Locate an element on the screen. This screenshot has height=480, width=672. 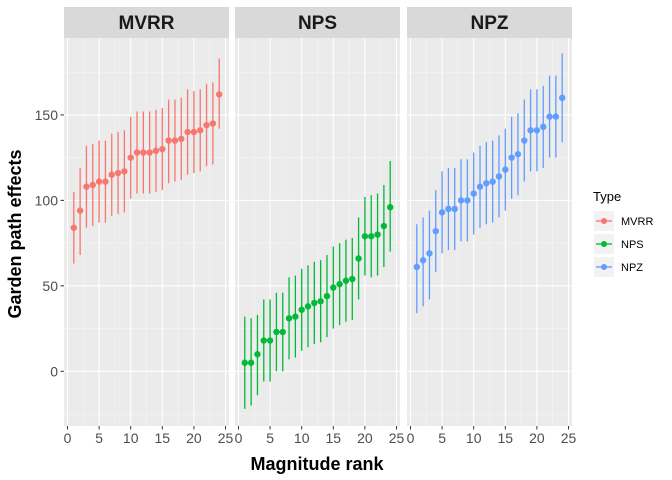
legend-label: NPS is located at coordinates (632, 245).